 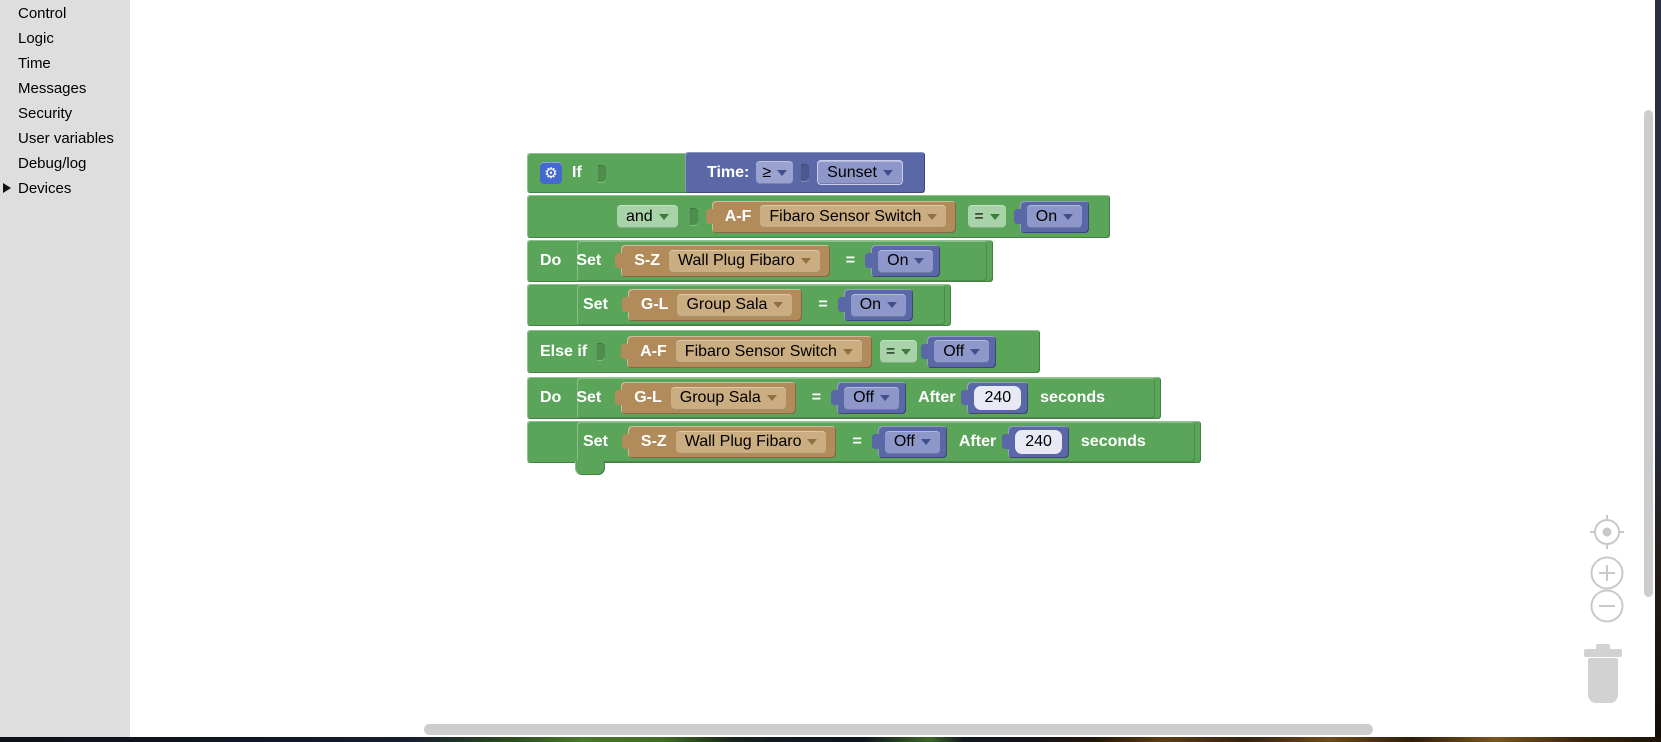 I want to click on elseif-condition-row: Else if A-F Fibaro Sensor Switch = Off, so click(x=783, y=351).